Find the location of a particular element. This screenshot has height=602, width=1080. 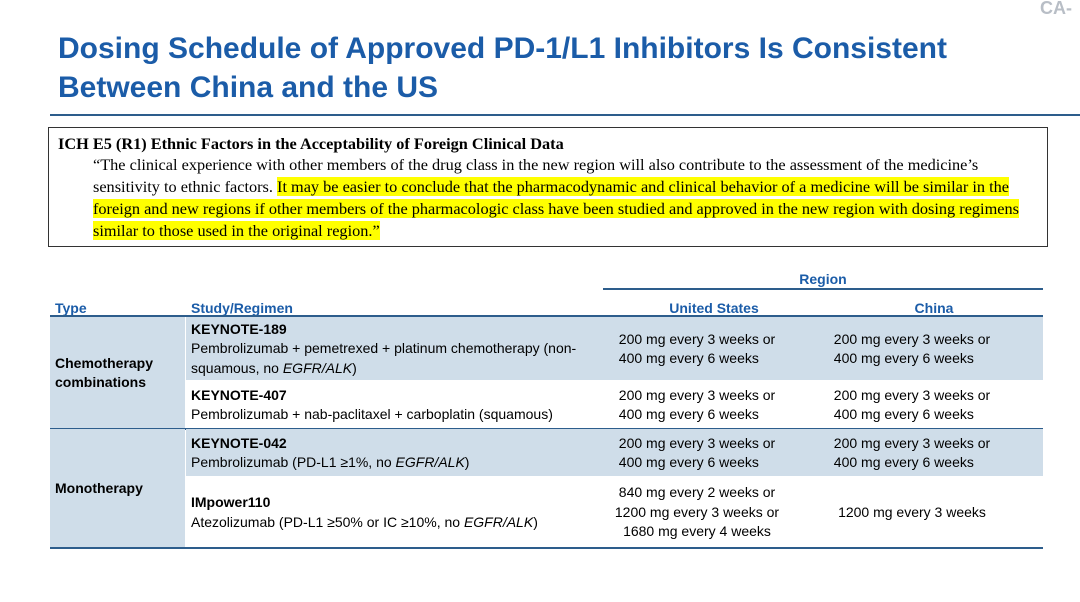

corner-label: CA- is located at coordinates (1056, 9).